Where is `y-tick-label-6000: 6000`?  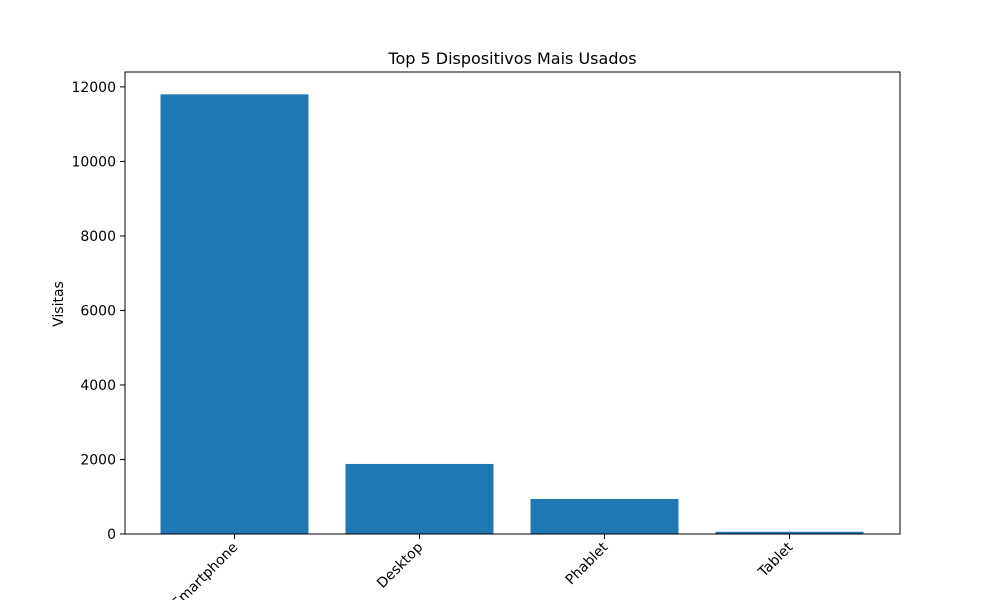
y-tick-label-6000: 6000 is located at coordinates (98, 311).